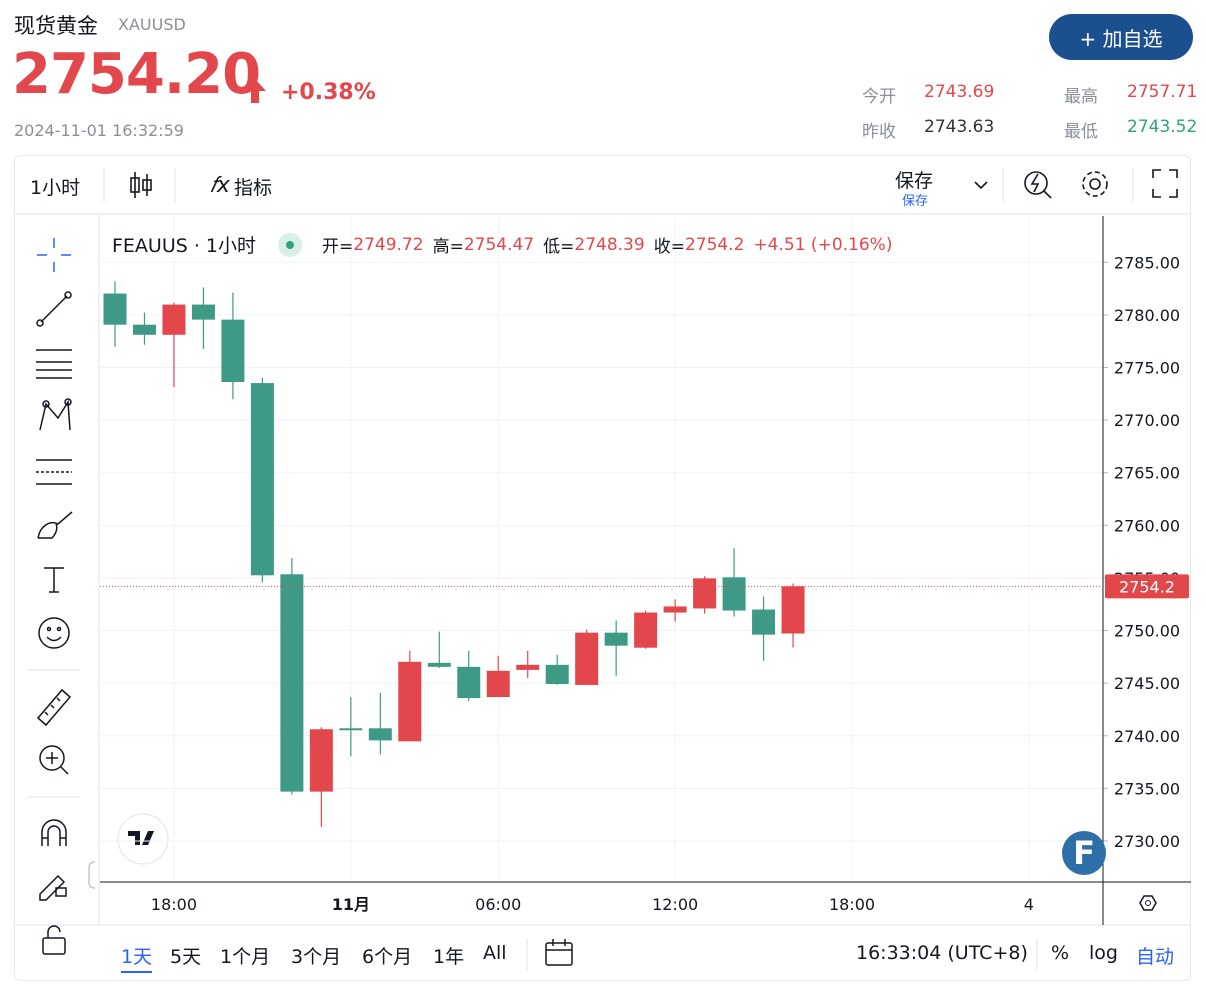  I want to click on tv-logo, so click(143, 839).